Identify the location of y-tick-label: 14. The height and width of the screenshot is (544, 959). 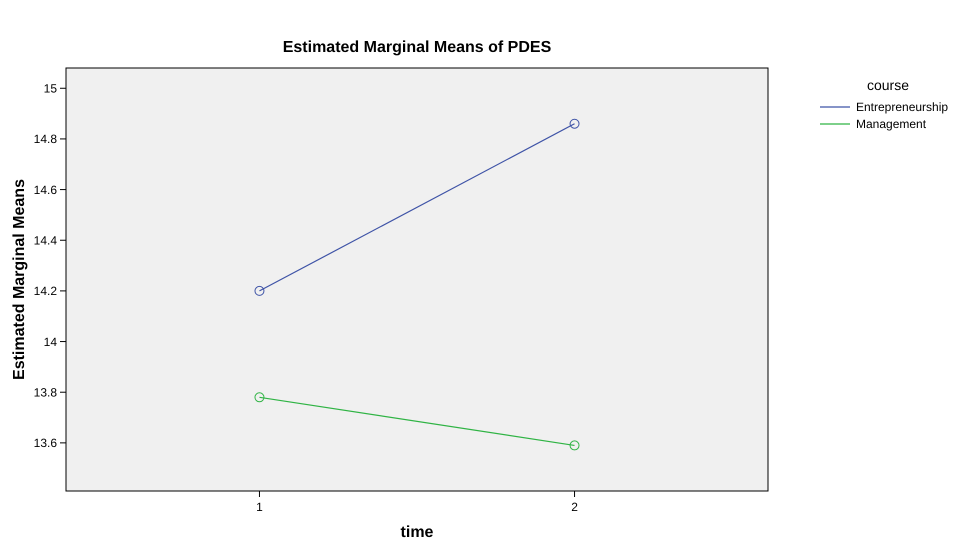
(51, 341).